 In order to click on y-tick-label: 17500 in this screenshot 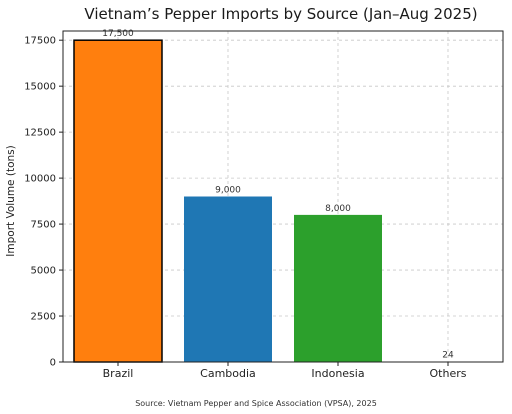, I will do `click(40, 41)`.